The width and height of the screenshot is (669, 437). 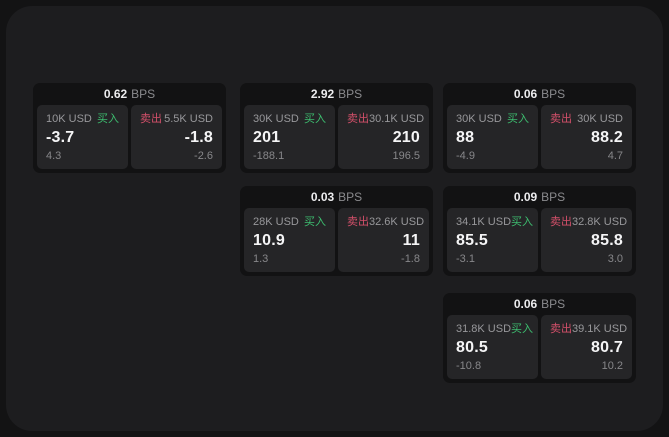 I want to click on card-header: 0.09 BPS, so click(x=539, y=197).